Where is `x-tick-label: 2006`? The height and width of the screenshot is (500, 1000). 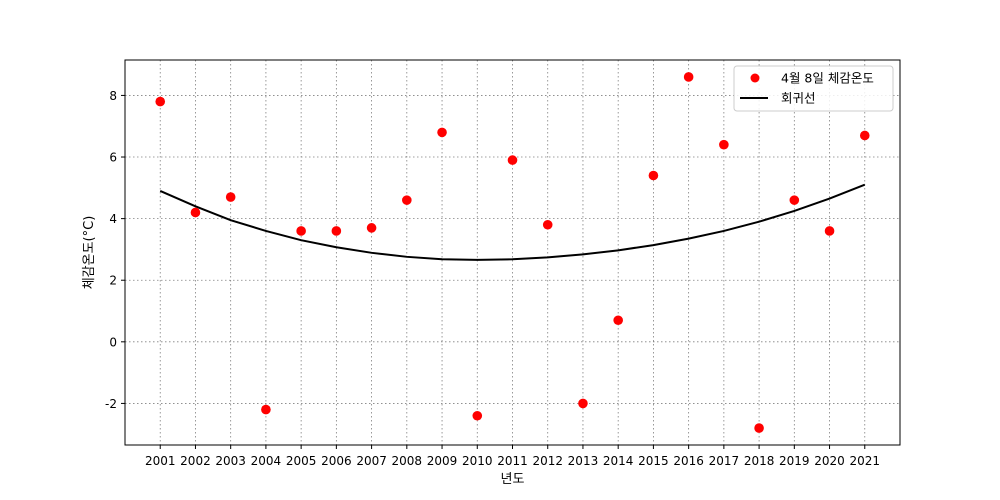
x-tick-label: 2006 is located at coordinates (336, 461).